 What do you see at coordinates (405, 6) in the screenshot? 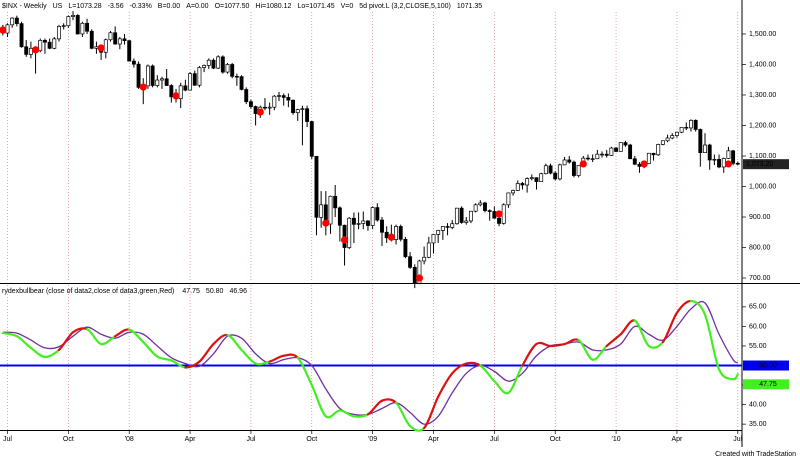
I see `header-item: 5d pivot.L (3,2,CLOSE,5,100)` at bounding box center [405, 6].